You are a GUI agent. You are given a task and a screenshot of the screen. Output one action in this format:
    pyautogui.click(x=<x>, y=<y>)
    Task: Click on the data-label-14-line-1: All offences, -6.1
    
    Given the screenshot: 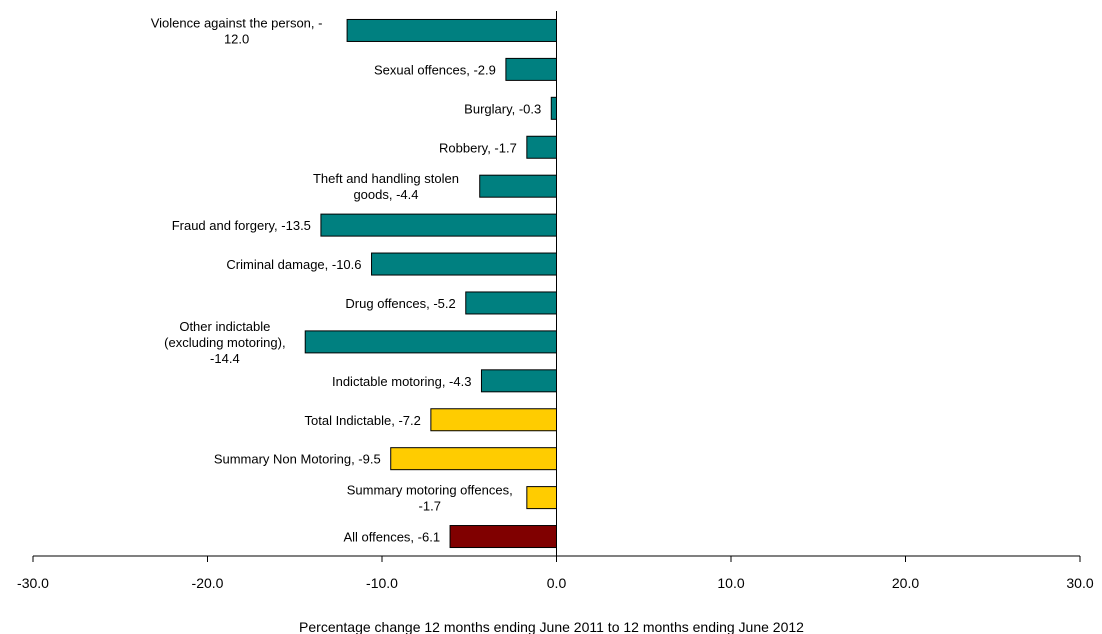 What is the action you would take?
    pyautogui.click(x=391, y=537)
    